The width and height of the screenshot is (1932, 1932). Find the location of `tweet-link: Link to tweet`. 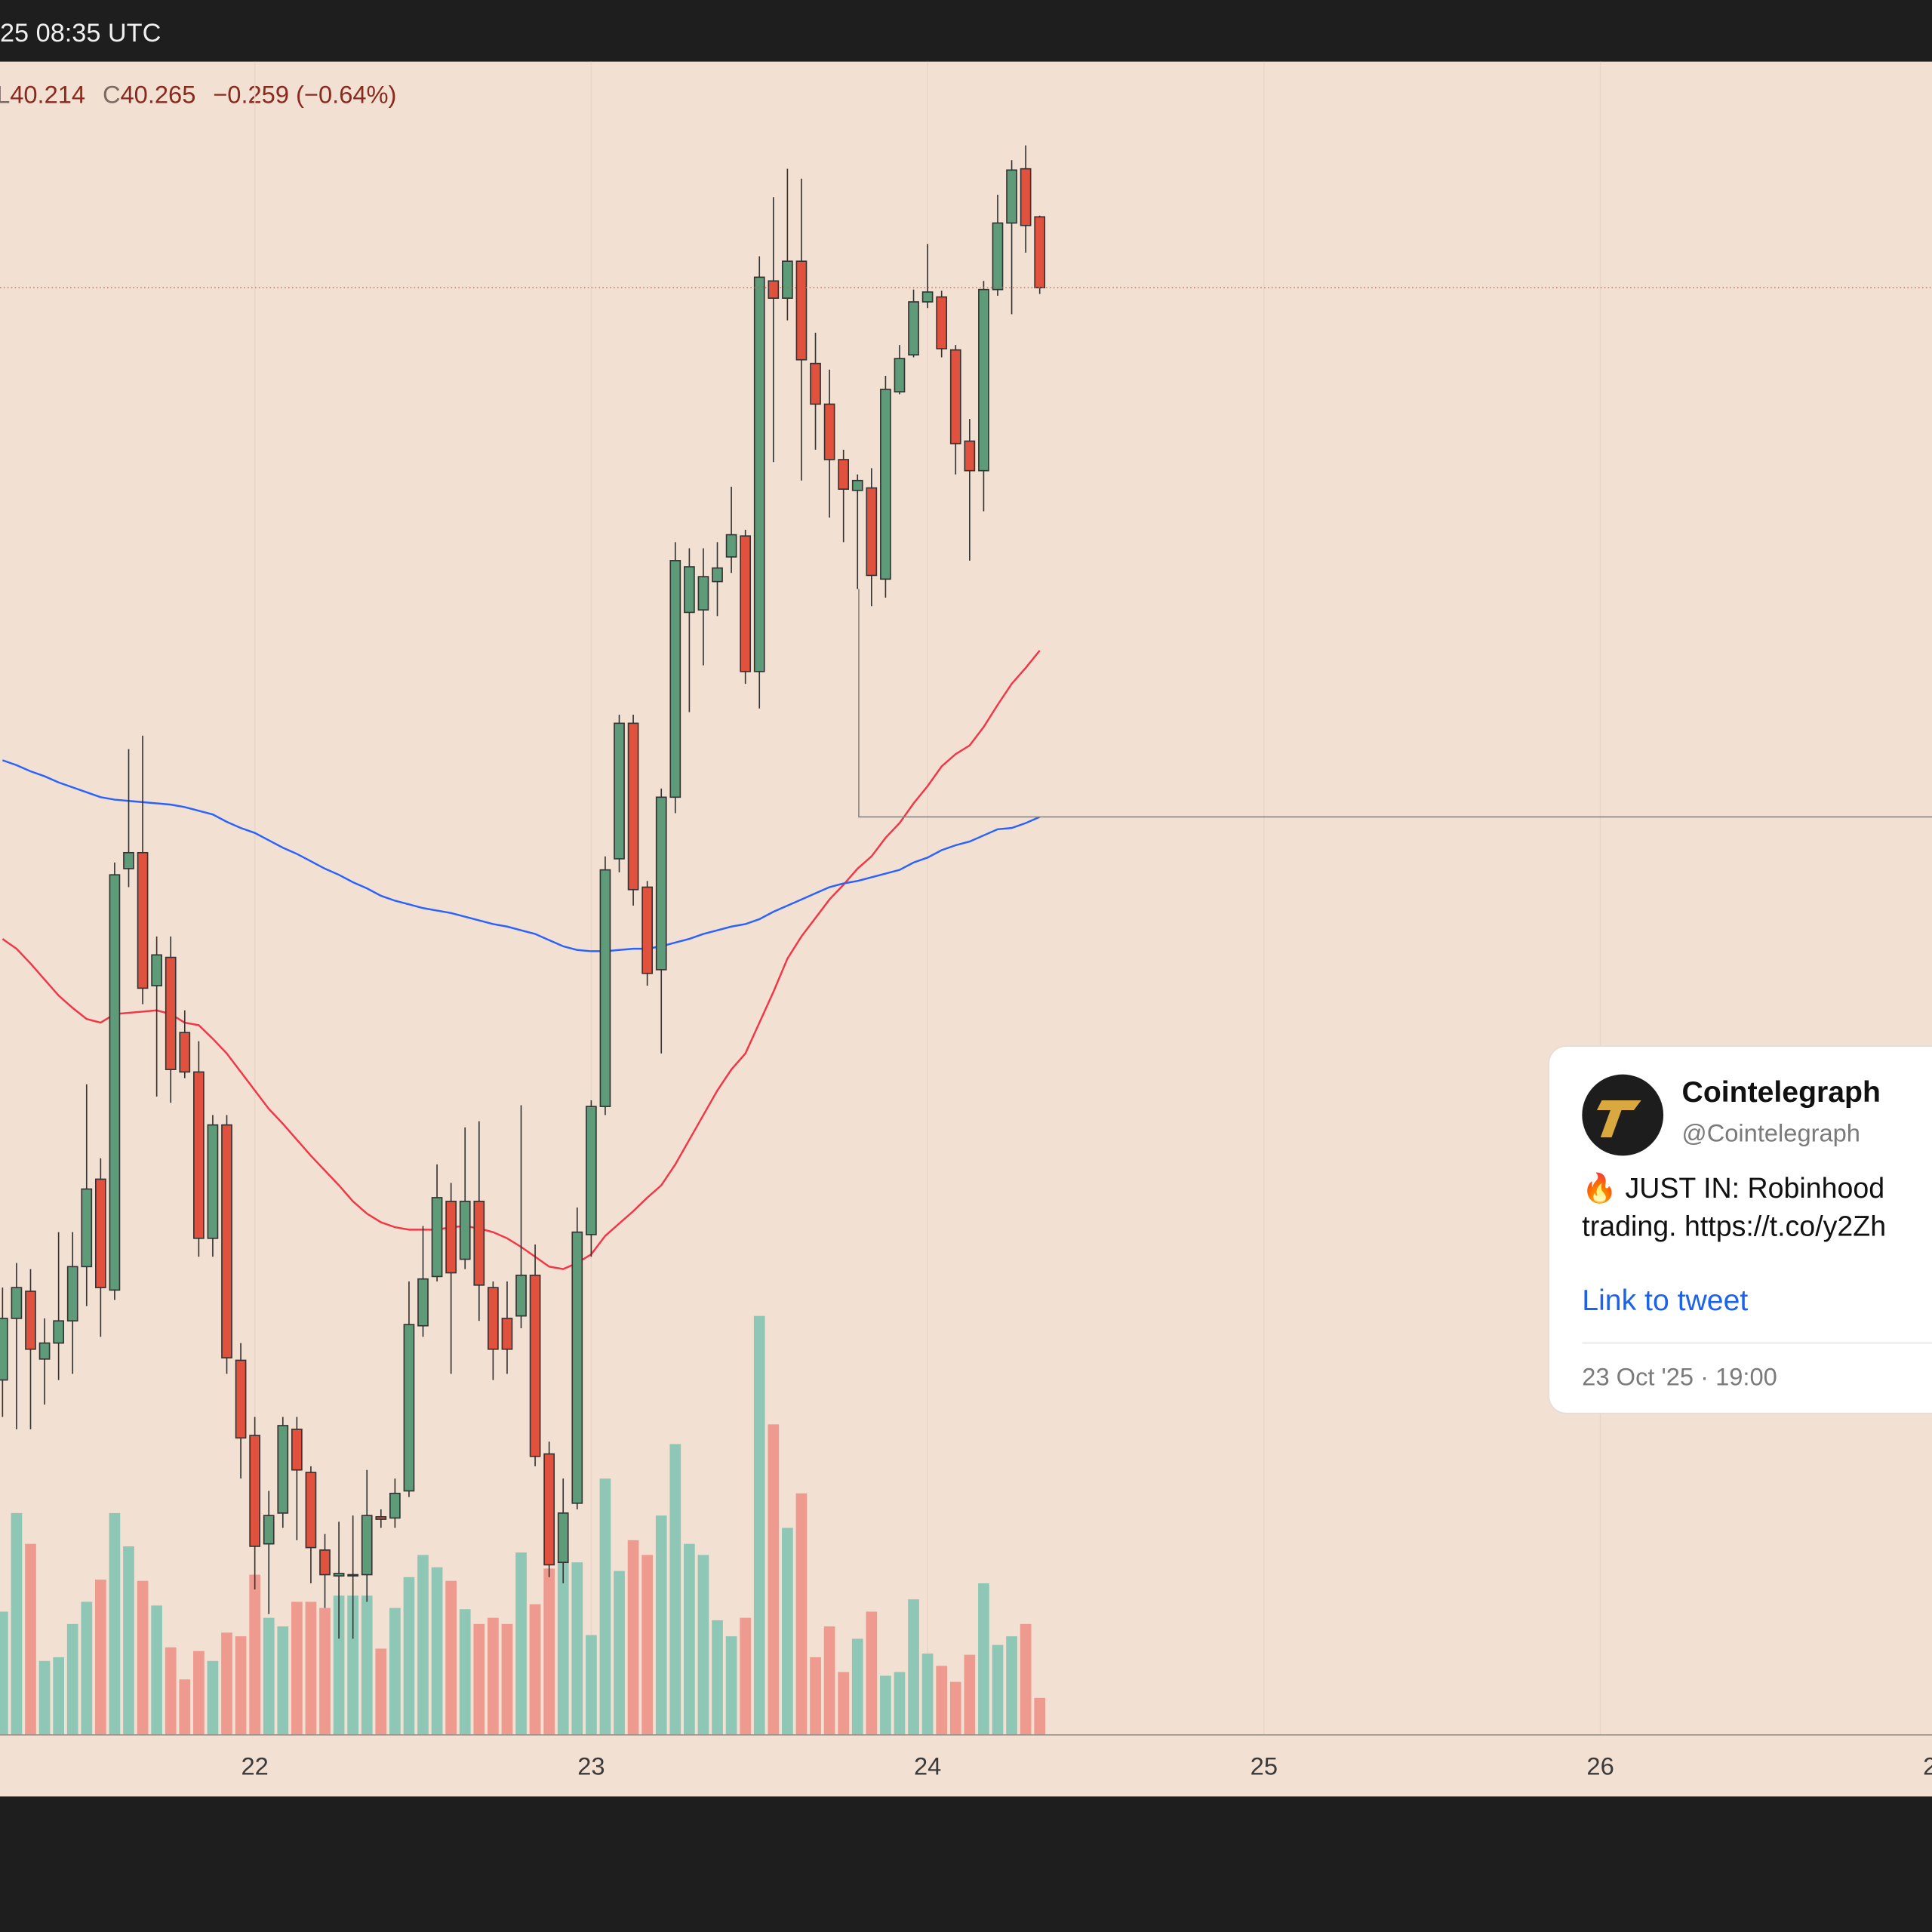

tweet-link: Link to tweet is located at coordinates (1665, 1300).